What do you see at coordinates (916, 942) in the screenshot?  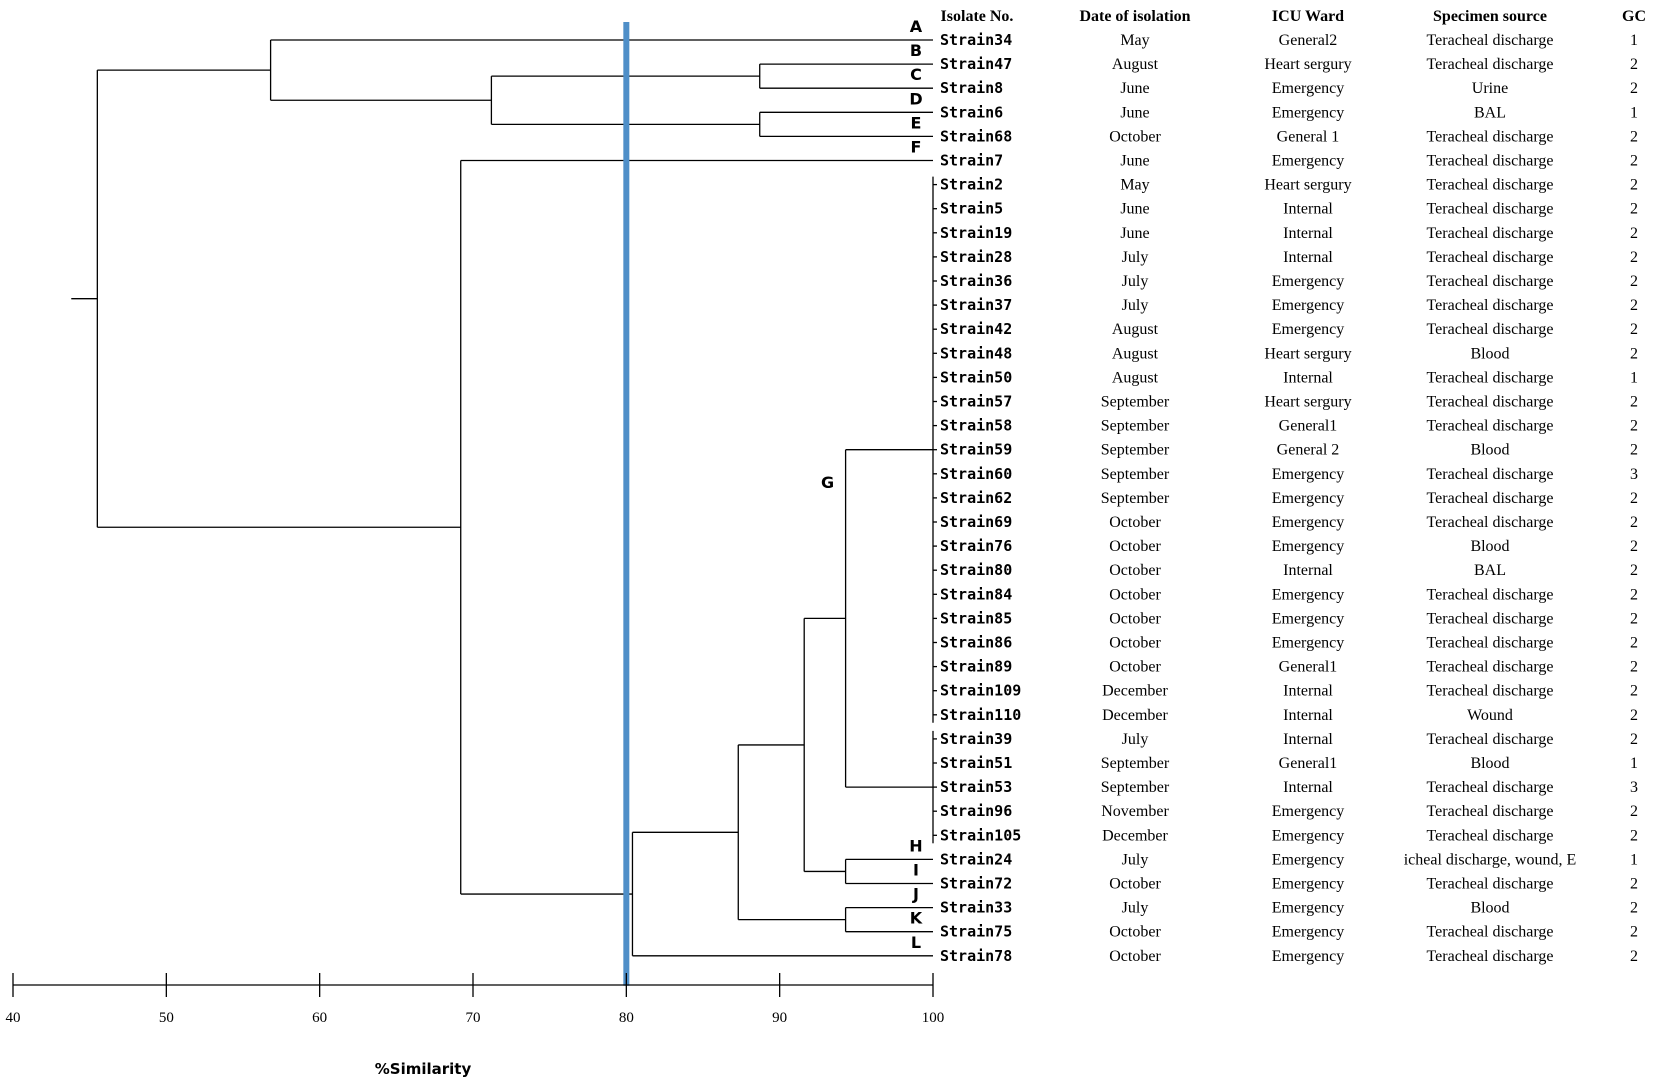 I see `cluster-label: L` at bounding box center [916, 942].